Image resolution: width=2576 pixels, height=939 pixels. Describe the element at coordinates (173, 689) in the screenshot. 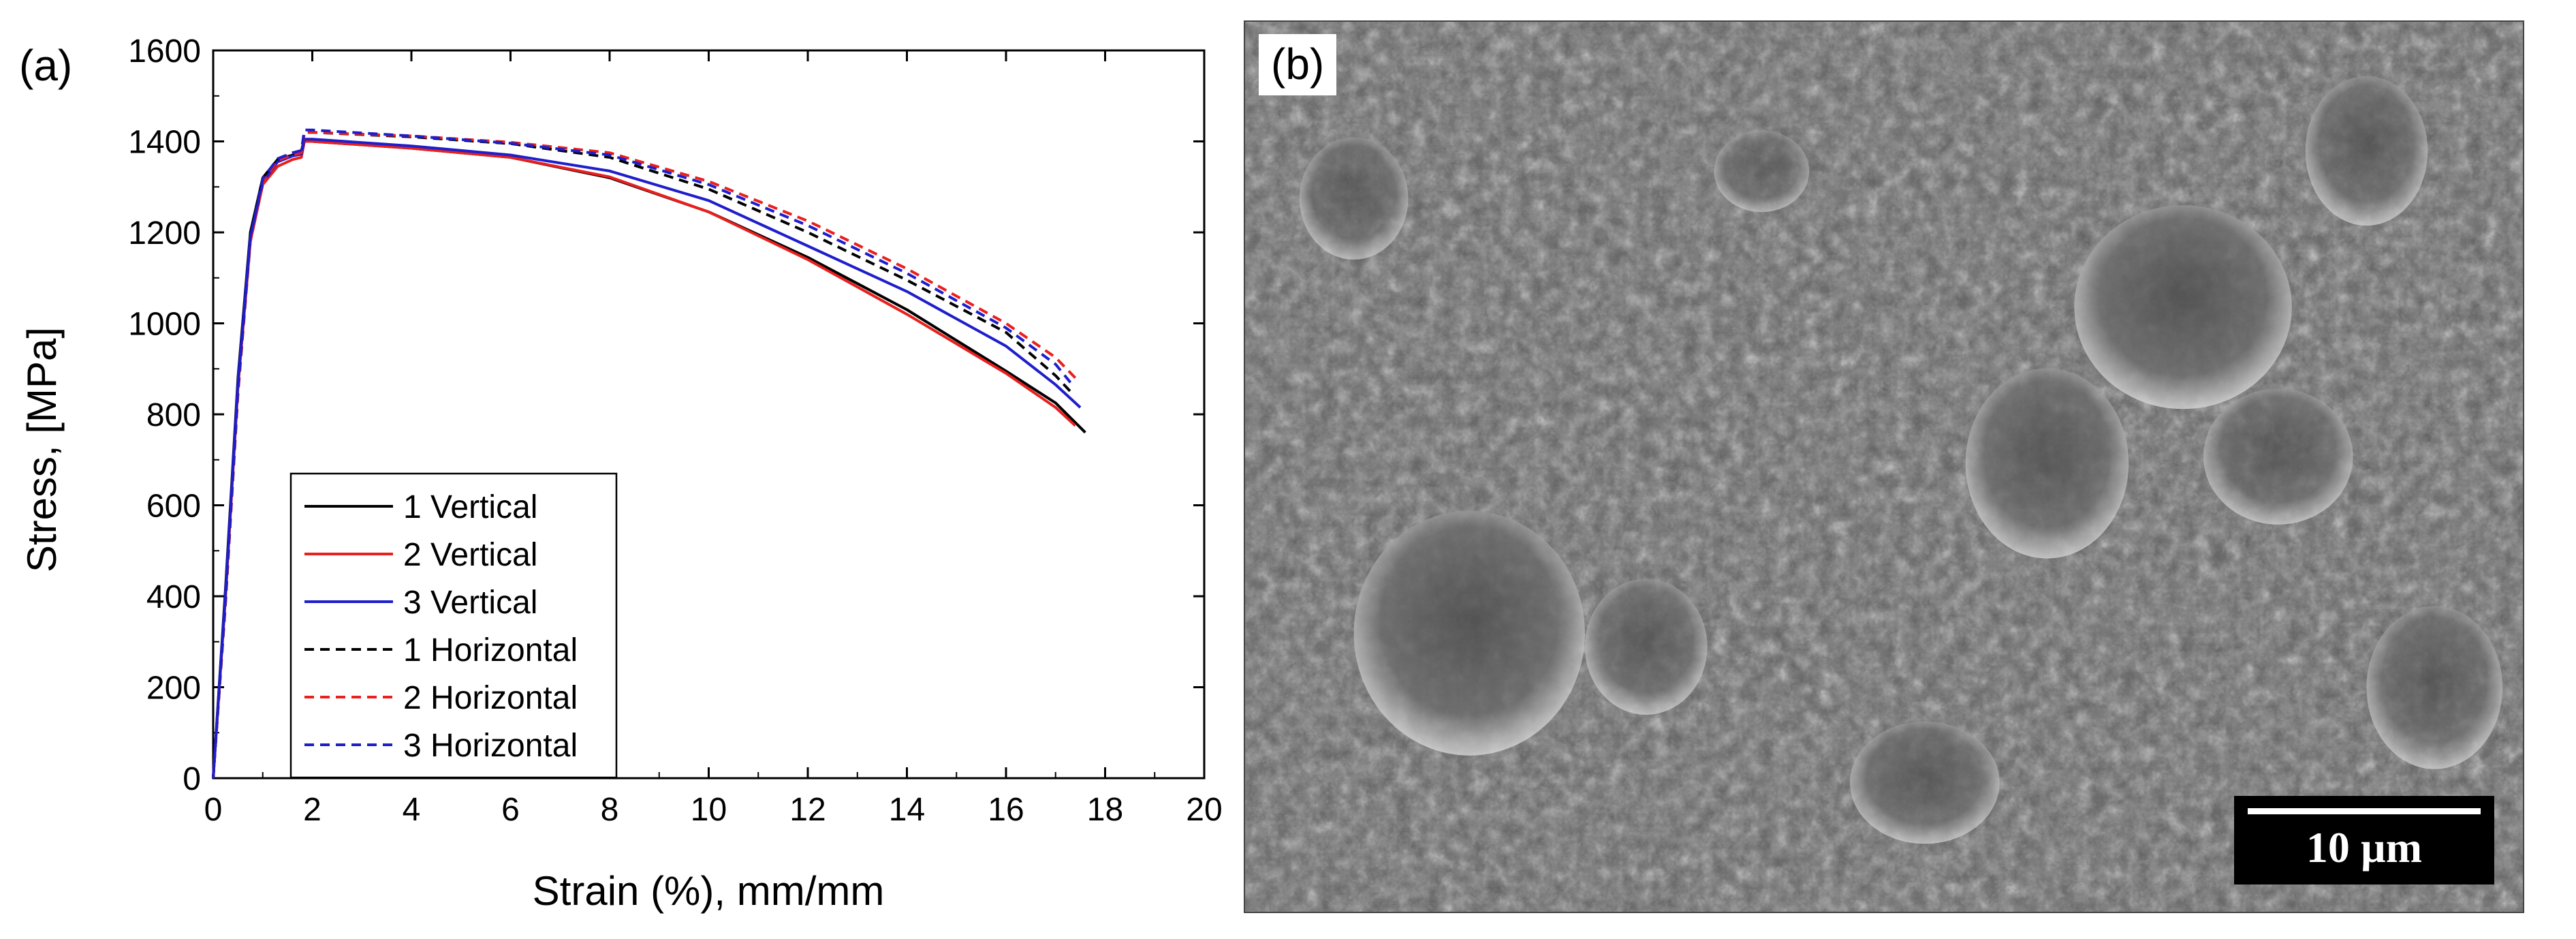

I see `y-tick-label: 200` at that location.